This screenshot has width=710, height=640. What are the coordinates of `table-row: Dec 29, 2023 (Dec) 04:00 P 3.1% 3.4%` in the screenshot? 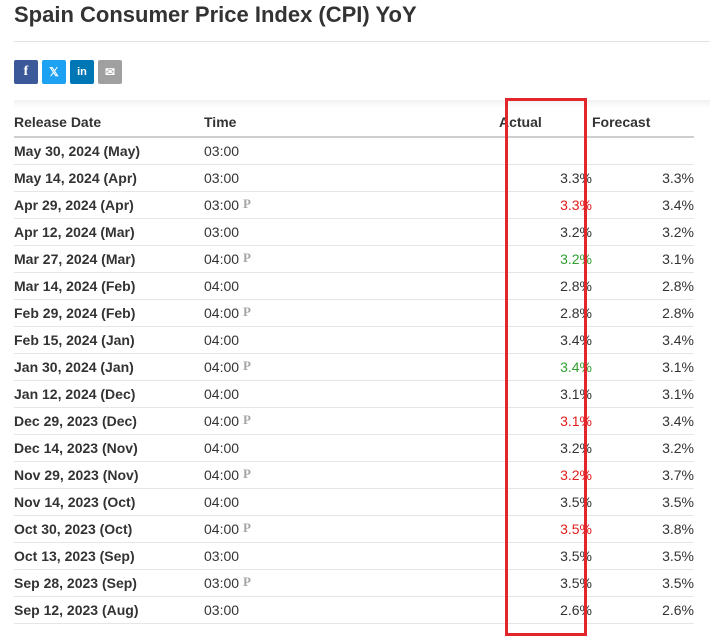 It's located at (354, 421).